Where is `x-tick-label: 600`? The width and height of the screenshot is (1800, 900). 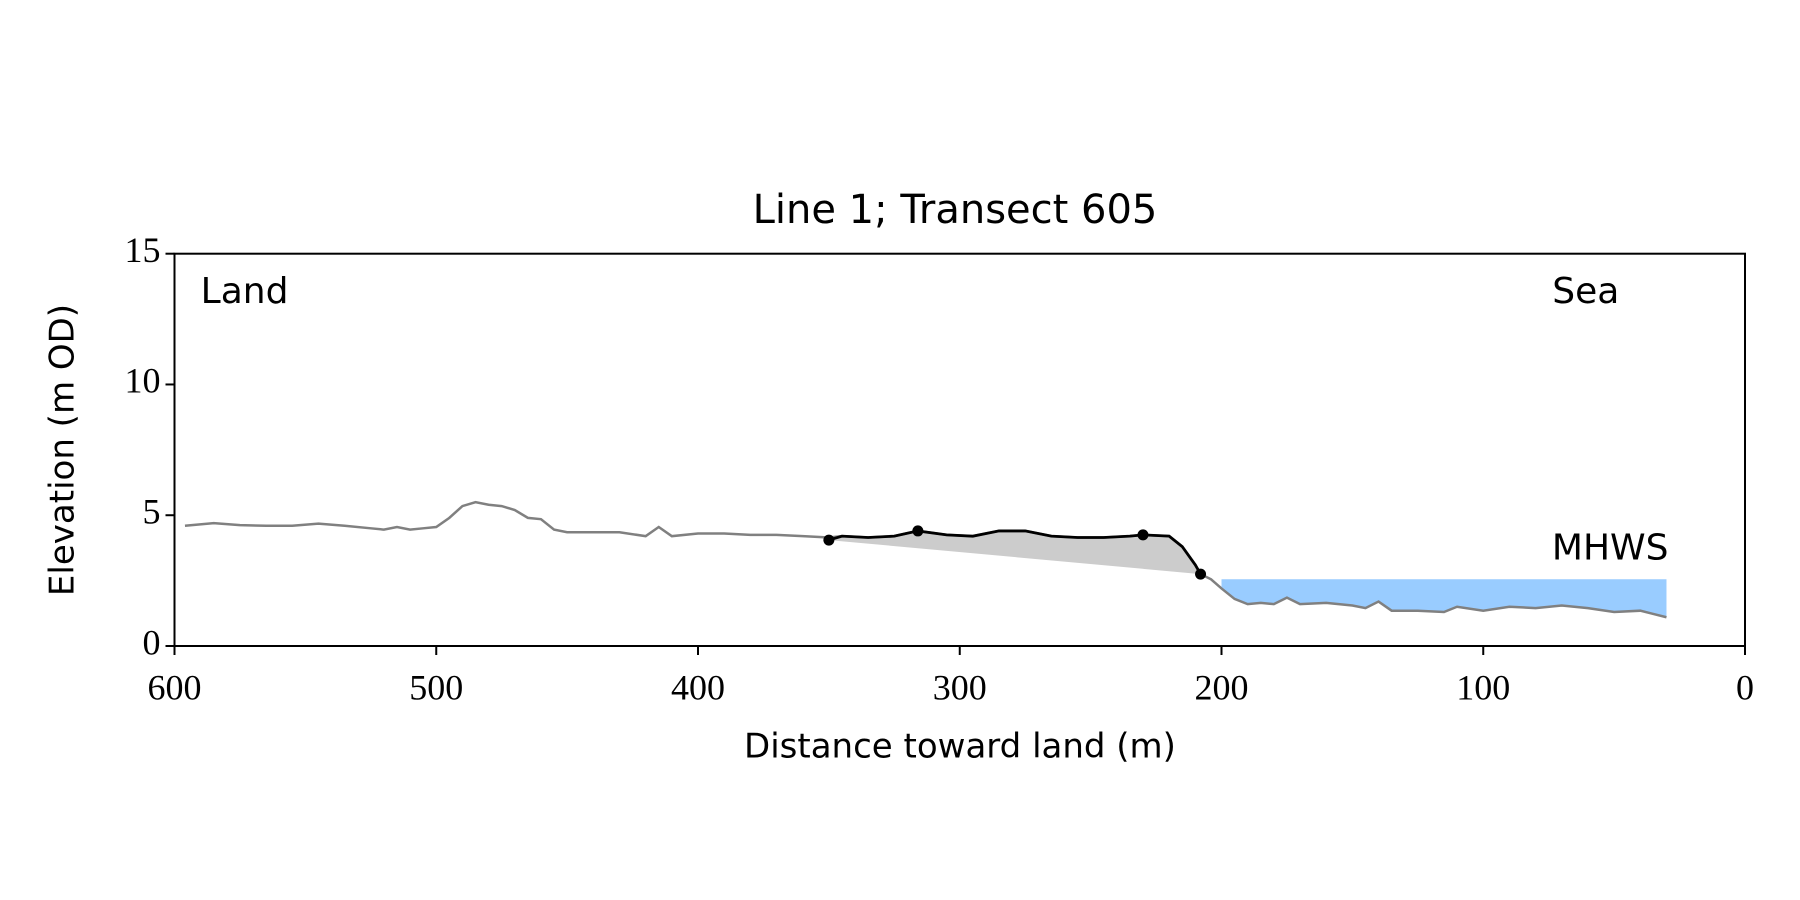
x-tick-label: 600 is located at coordinates (175, 687).